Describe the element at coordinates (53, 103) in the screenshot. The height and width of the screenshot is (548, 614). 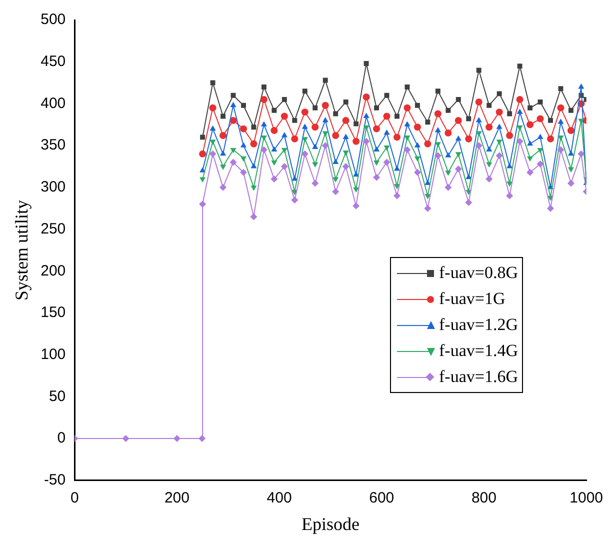
I see `y-tick-label: 400` at that location.